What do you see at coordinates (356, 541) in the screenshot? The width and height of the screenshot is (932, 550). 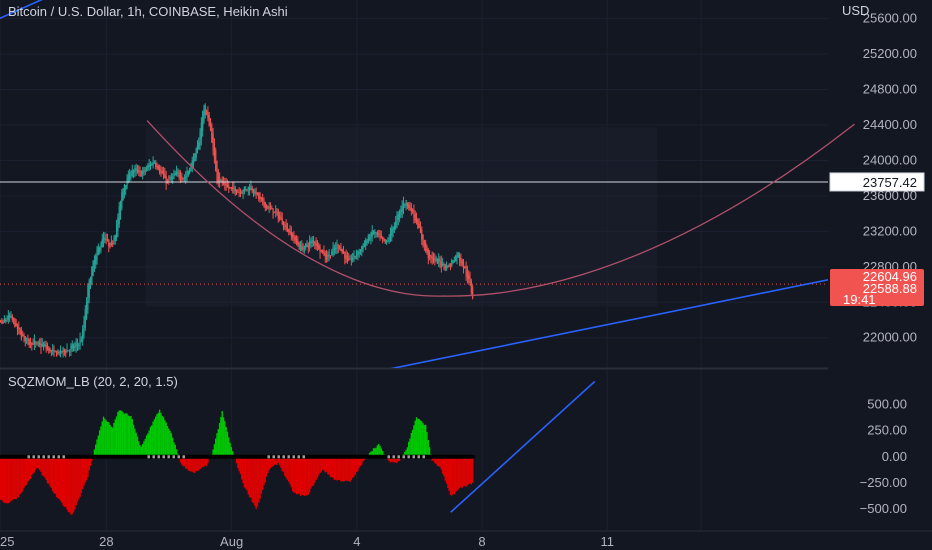 I see `time-tick-label-3: 4` at bounding box center [356, 541].